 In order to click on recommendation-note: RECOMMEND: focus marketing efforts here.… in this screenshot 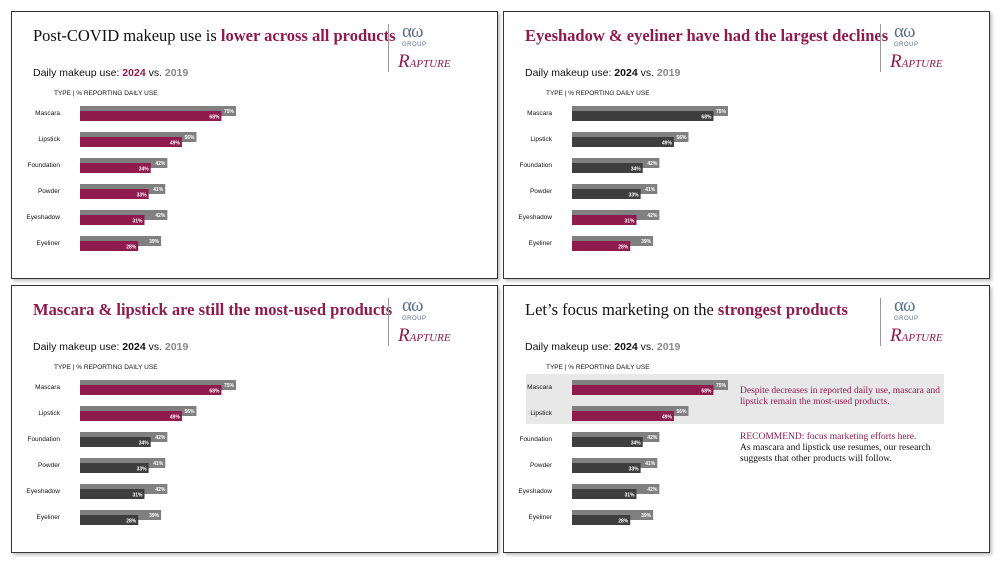, I will do `click(835, 448)`.